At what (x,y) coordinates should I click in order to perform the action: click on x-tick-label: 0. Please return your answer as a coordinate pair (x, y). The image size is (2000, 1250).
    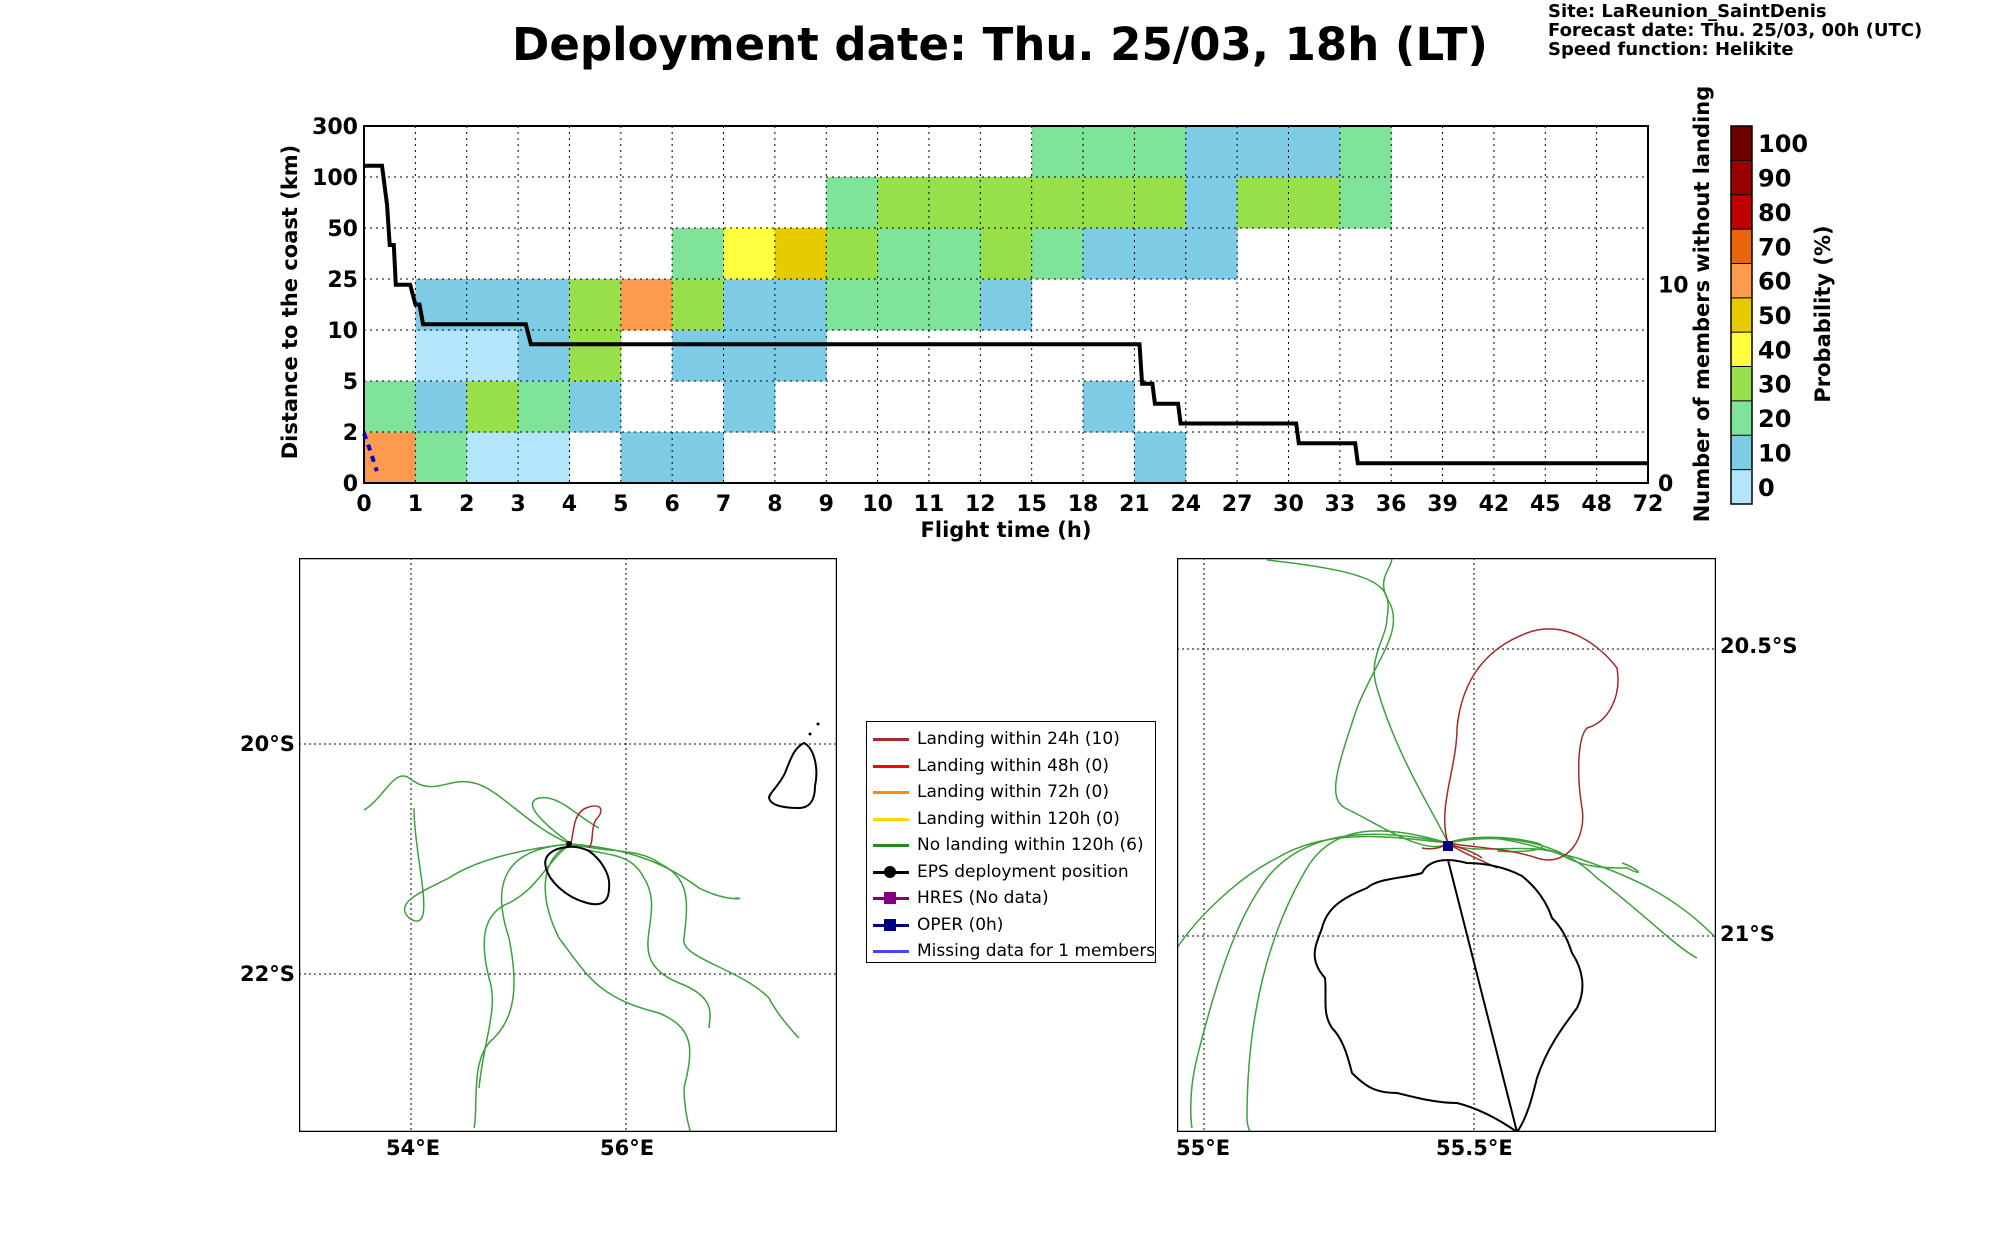
    Looking at the image, I should click on (363, 504).